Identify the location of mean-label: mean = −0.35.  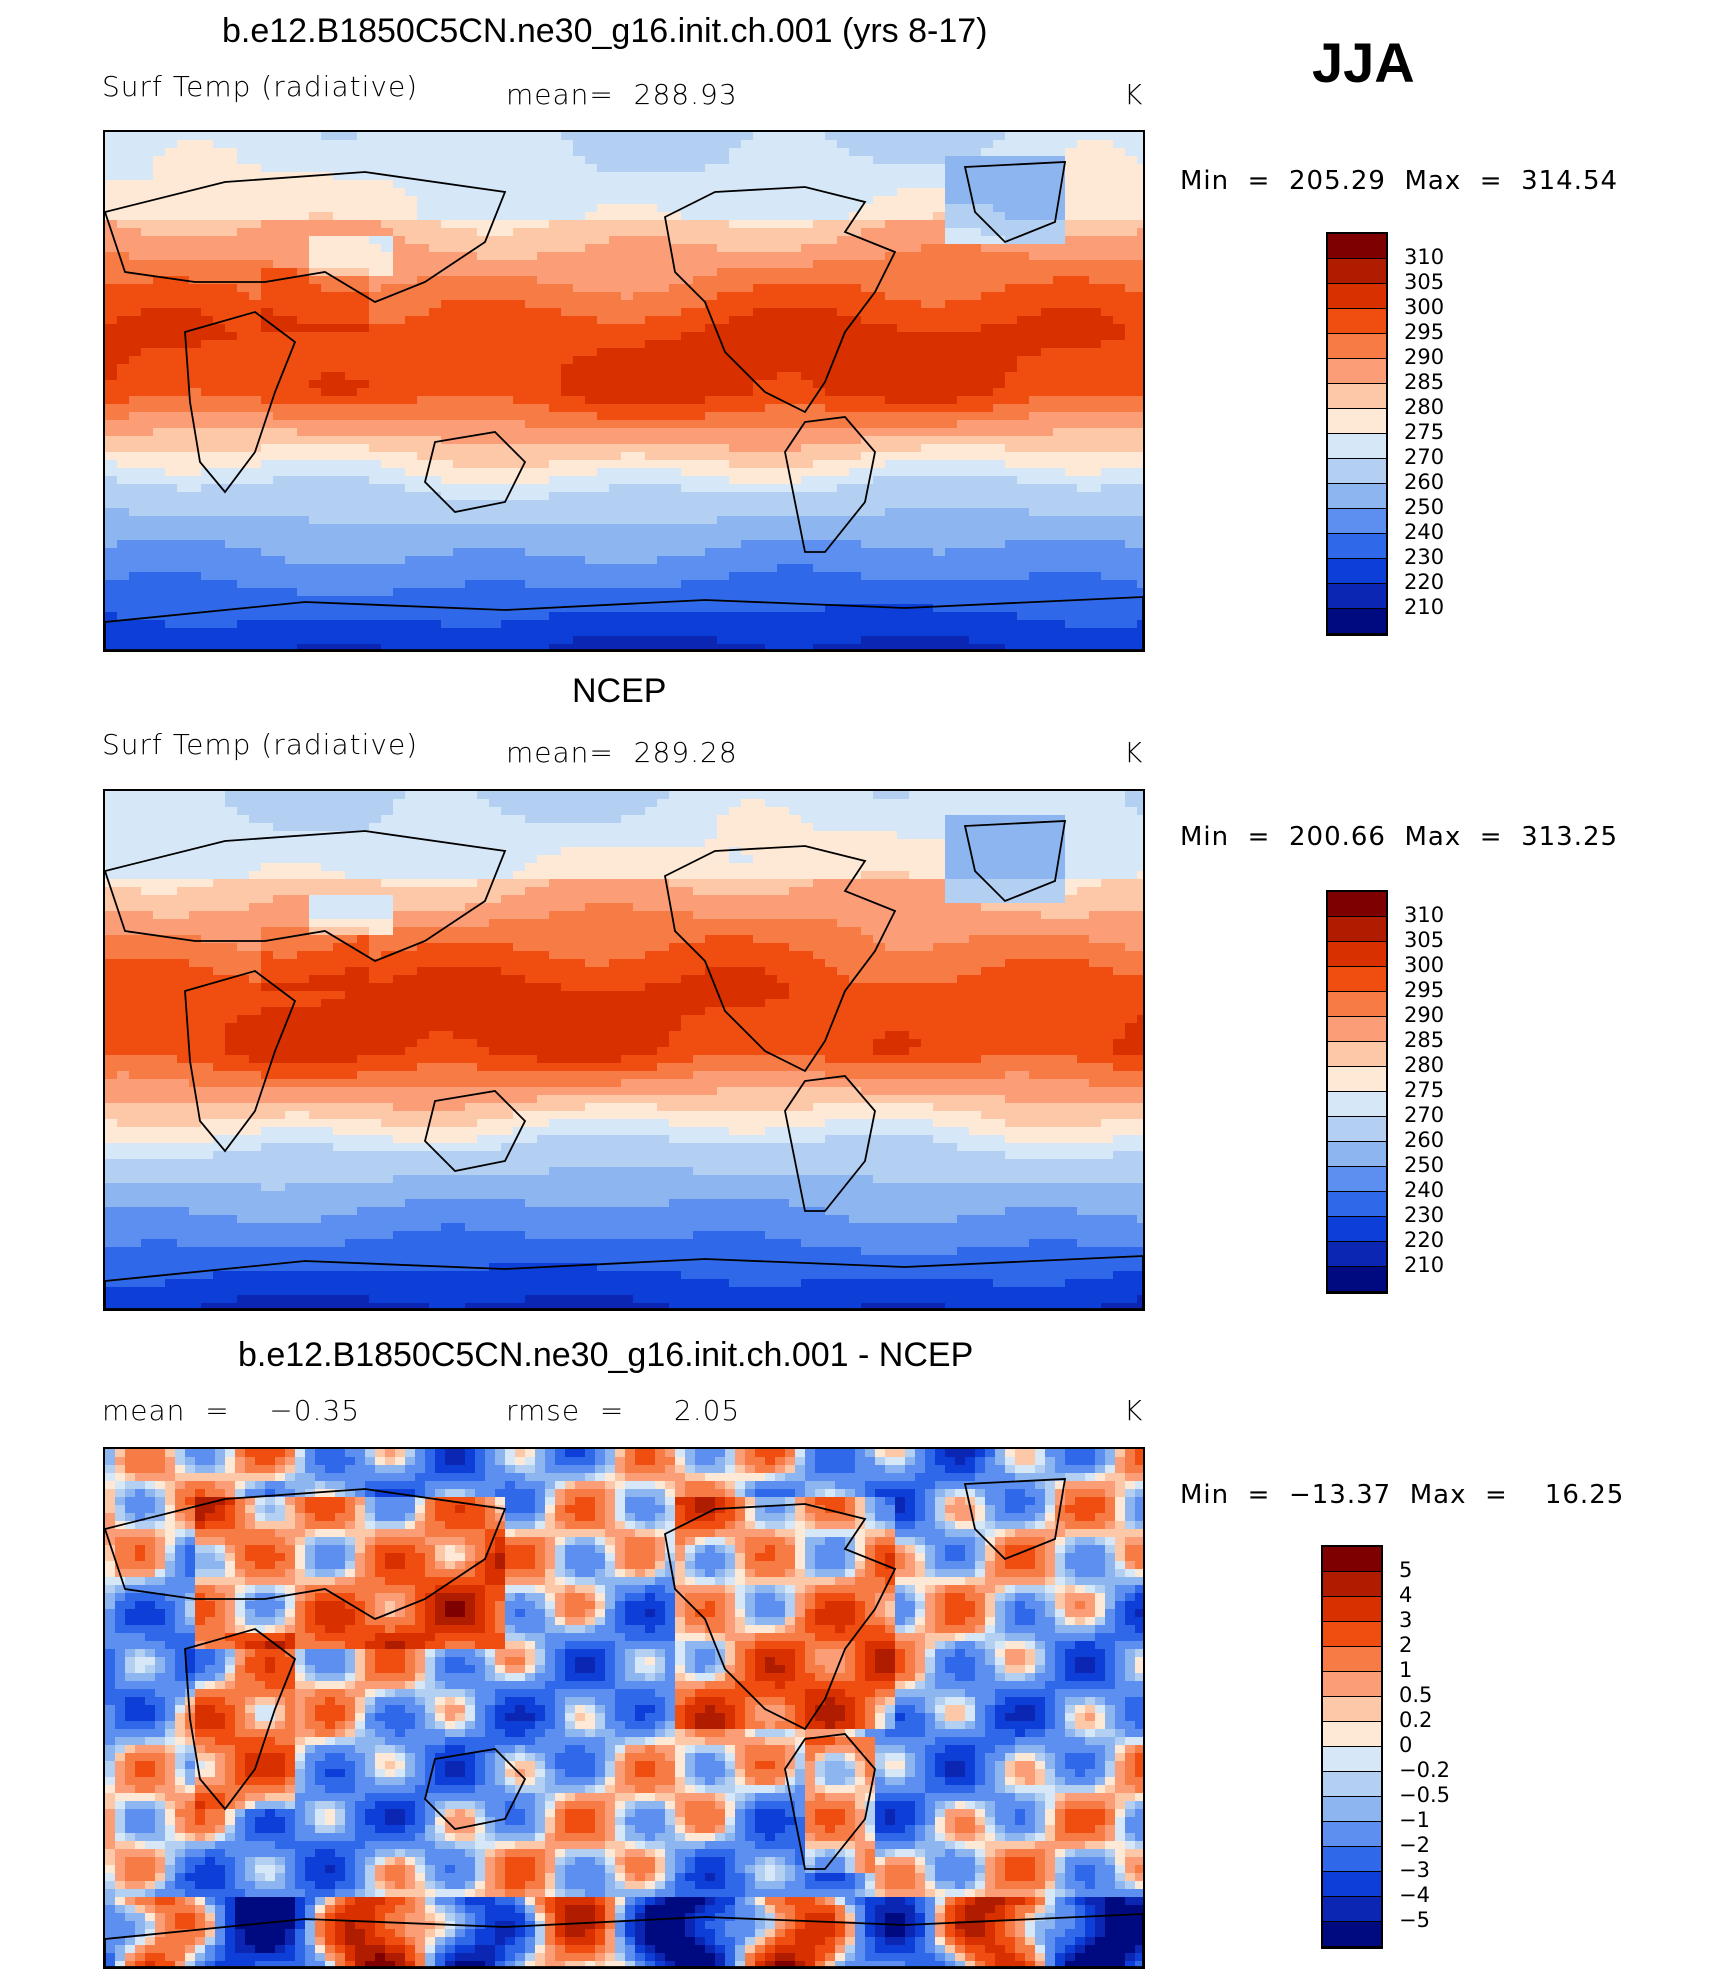
(231, 1410).